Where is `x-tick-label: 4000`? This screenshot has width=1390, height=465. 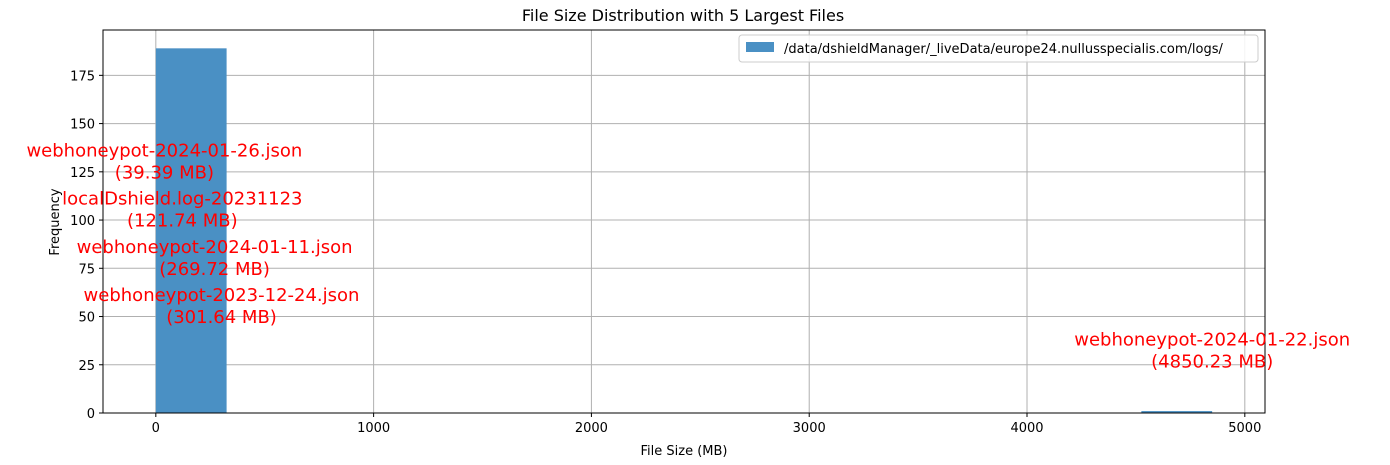
x-tick-label: 4000 is located at coordinates (1026, 428).